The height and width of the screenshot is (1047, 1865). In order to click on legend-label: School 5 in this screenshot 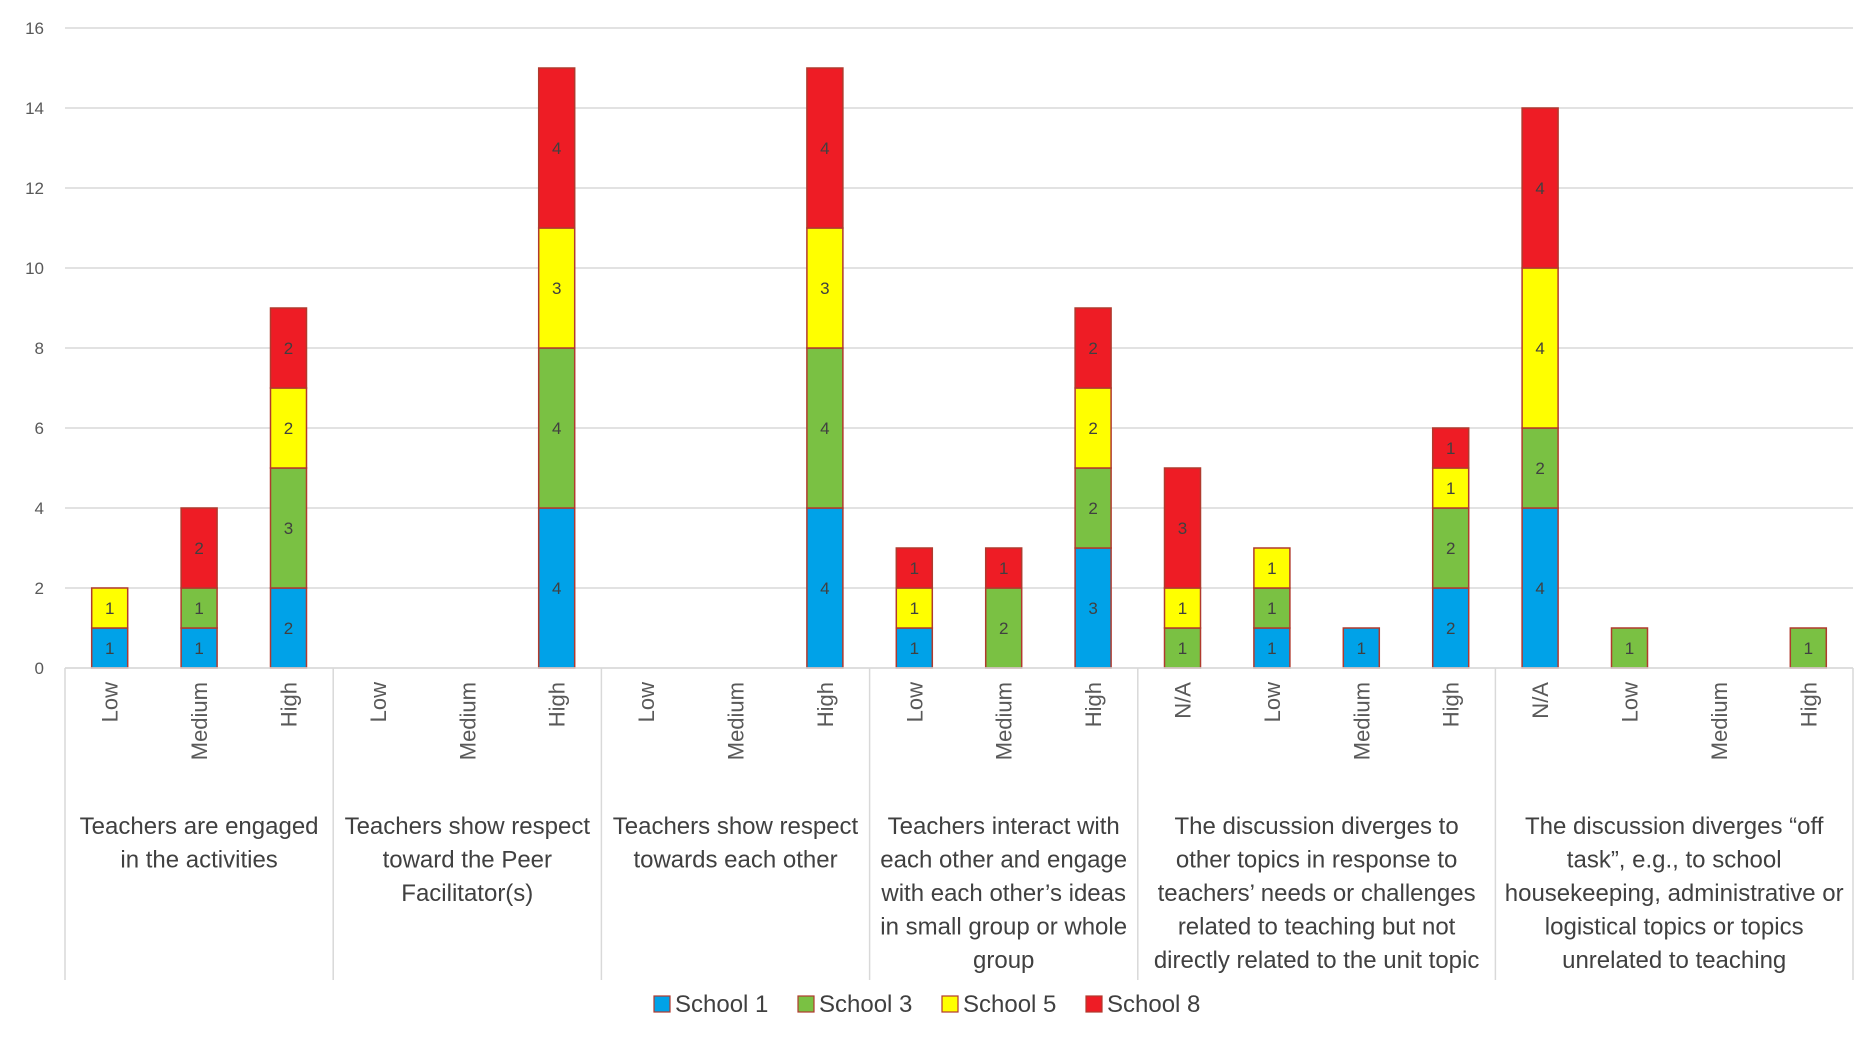, I will do `click(1009, 1004)`.